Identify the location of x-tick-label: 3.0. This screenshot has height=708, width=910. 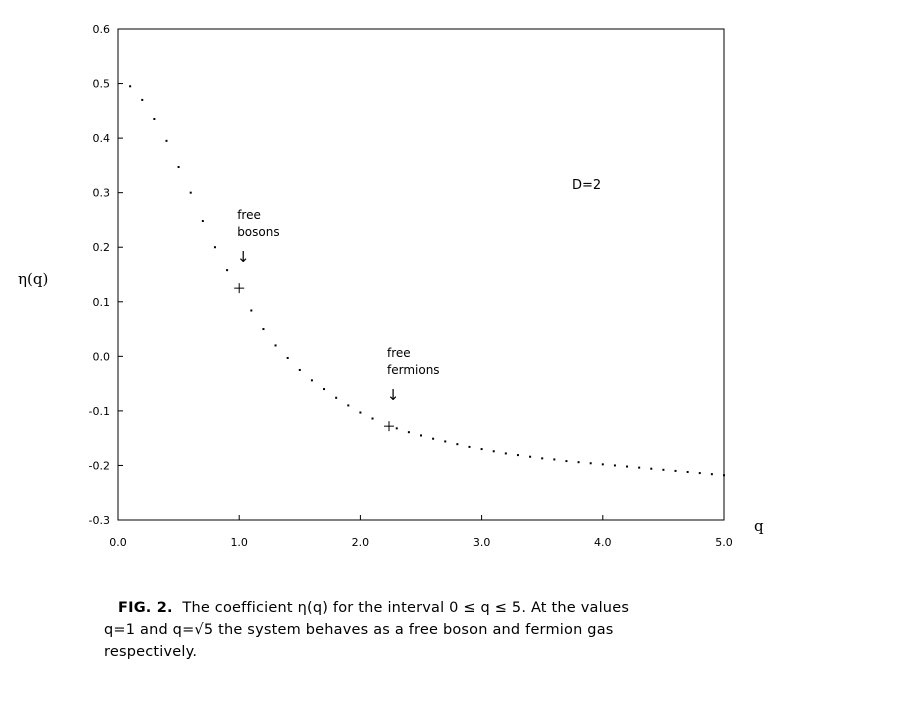
(482, 542).